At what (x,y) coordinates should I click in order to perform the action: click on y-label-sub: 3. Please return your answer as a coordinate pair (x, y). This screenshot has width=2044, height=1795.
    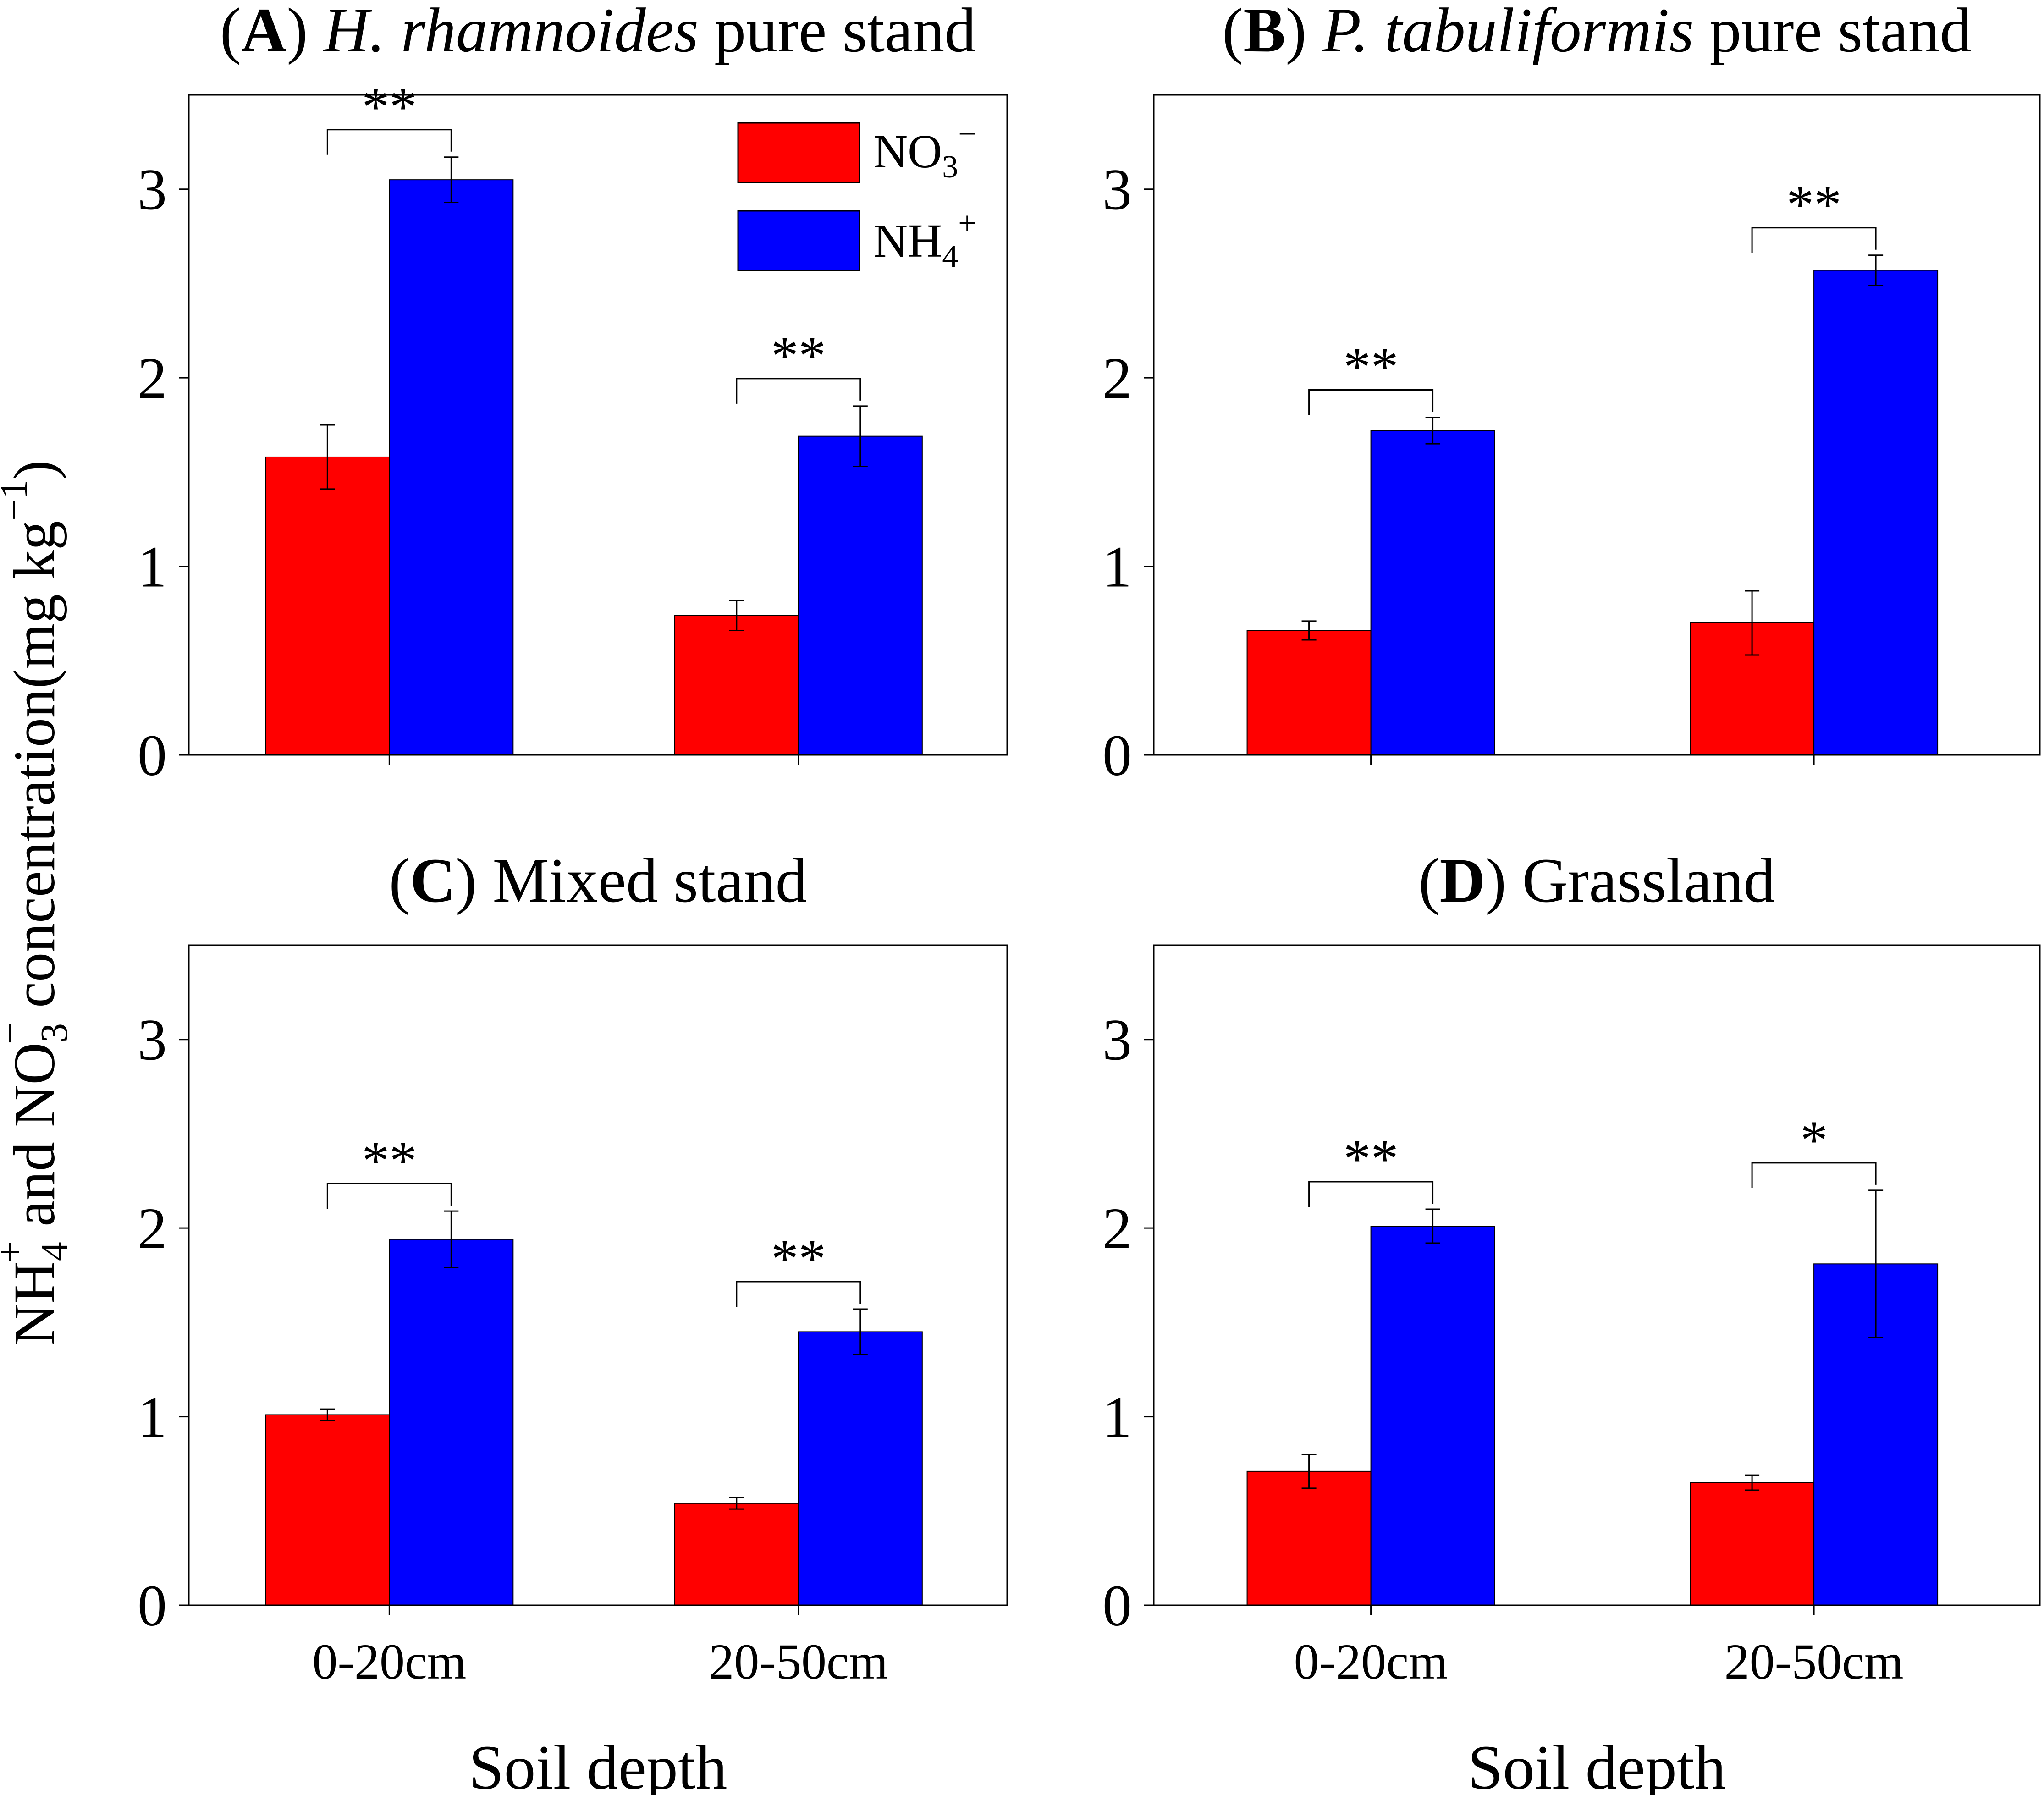
    Looking at the image, I should click on (55, 1032).